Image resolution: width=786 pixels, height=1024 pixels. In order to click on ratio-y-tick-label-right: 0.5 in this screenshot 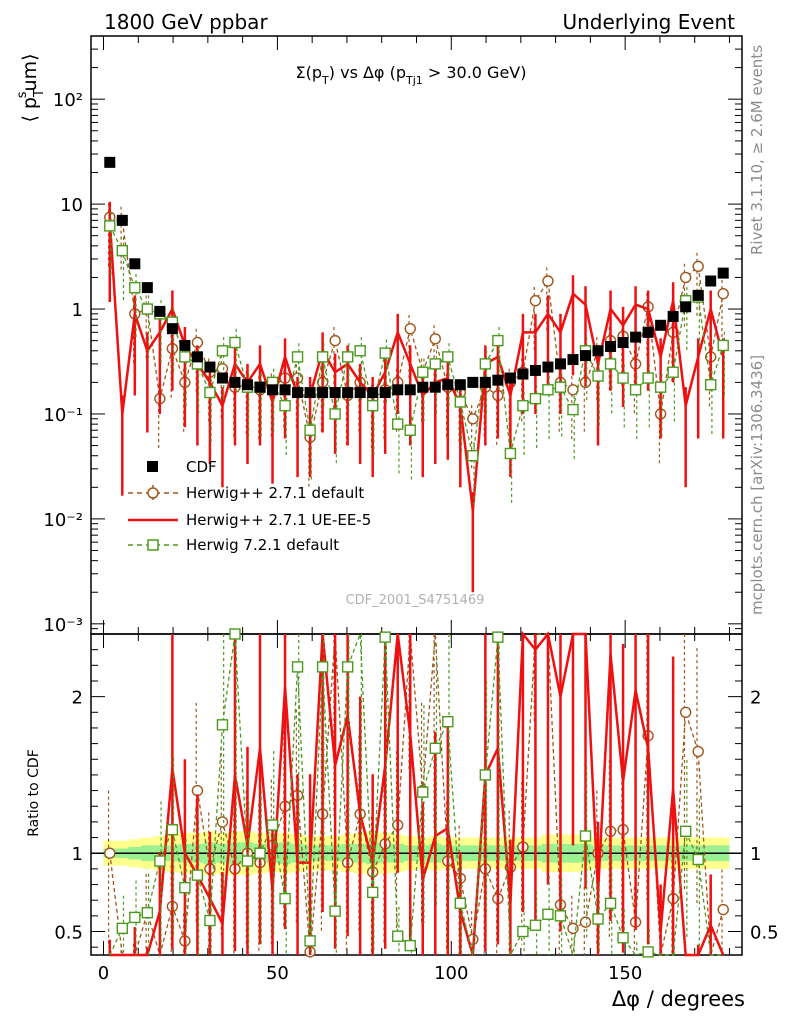, I will do `click(764, 933)`.